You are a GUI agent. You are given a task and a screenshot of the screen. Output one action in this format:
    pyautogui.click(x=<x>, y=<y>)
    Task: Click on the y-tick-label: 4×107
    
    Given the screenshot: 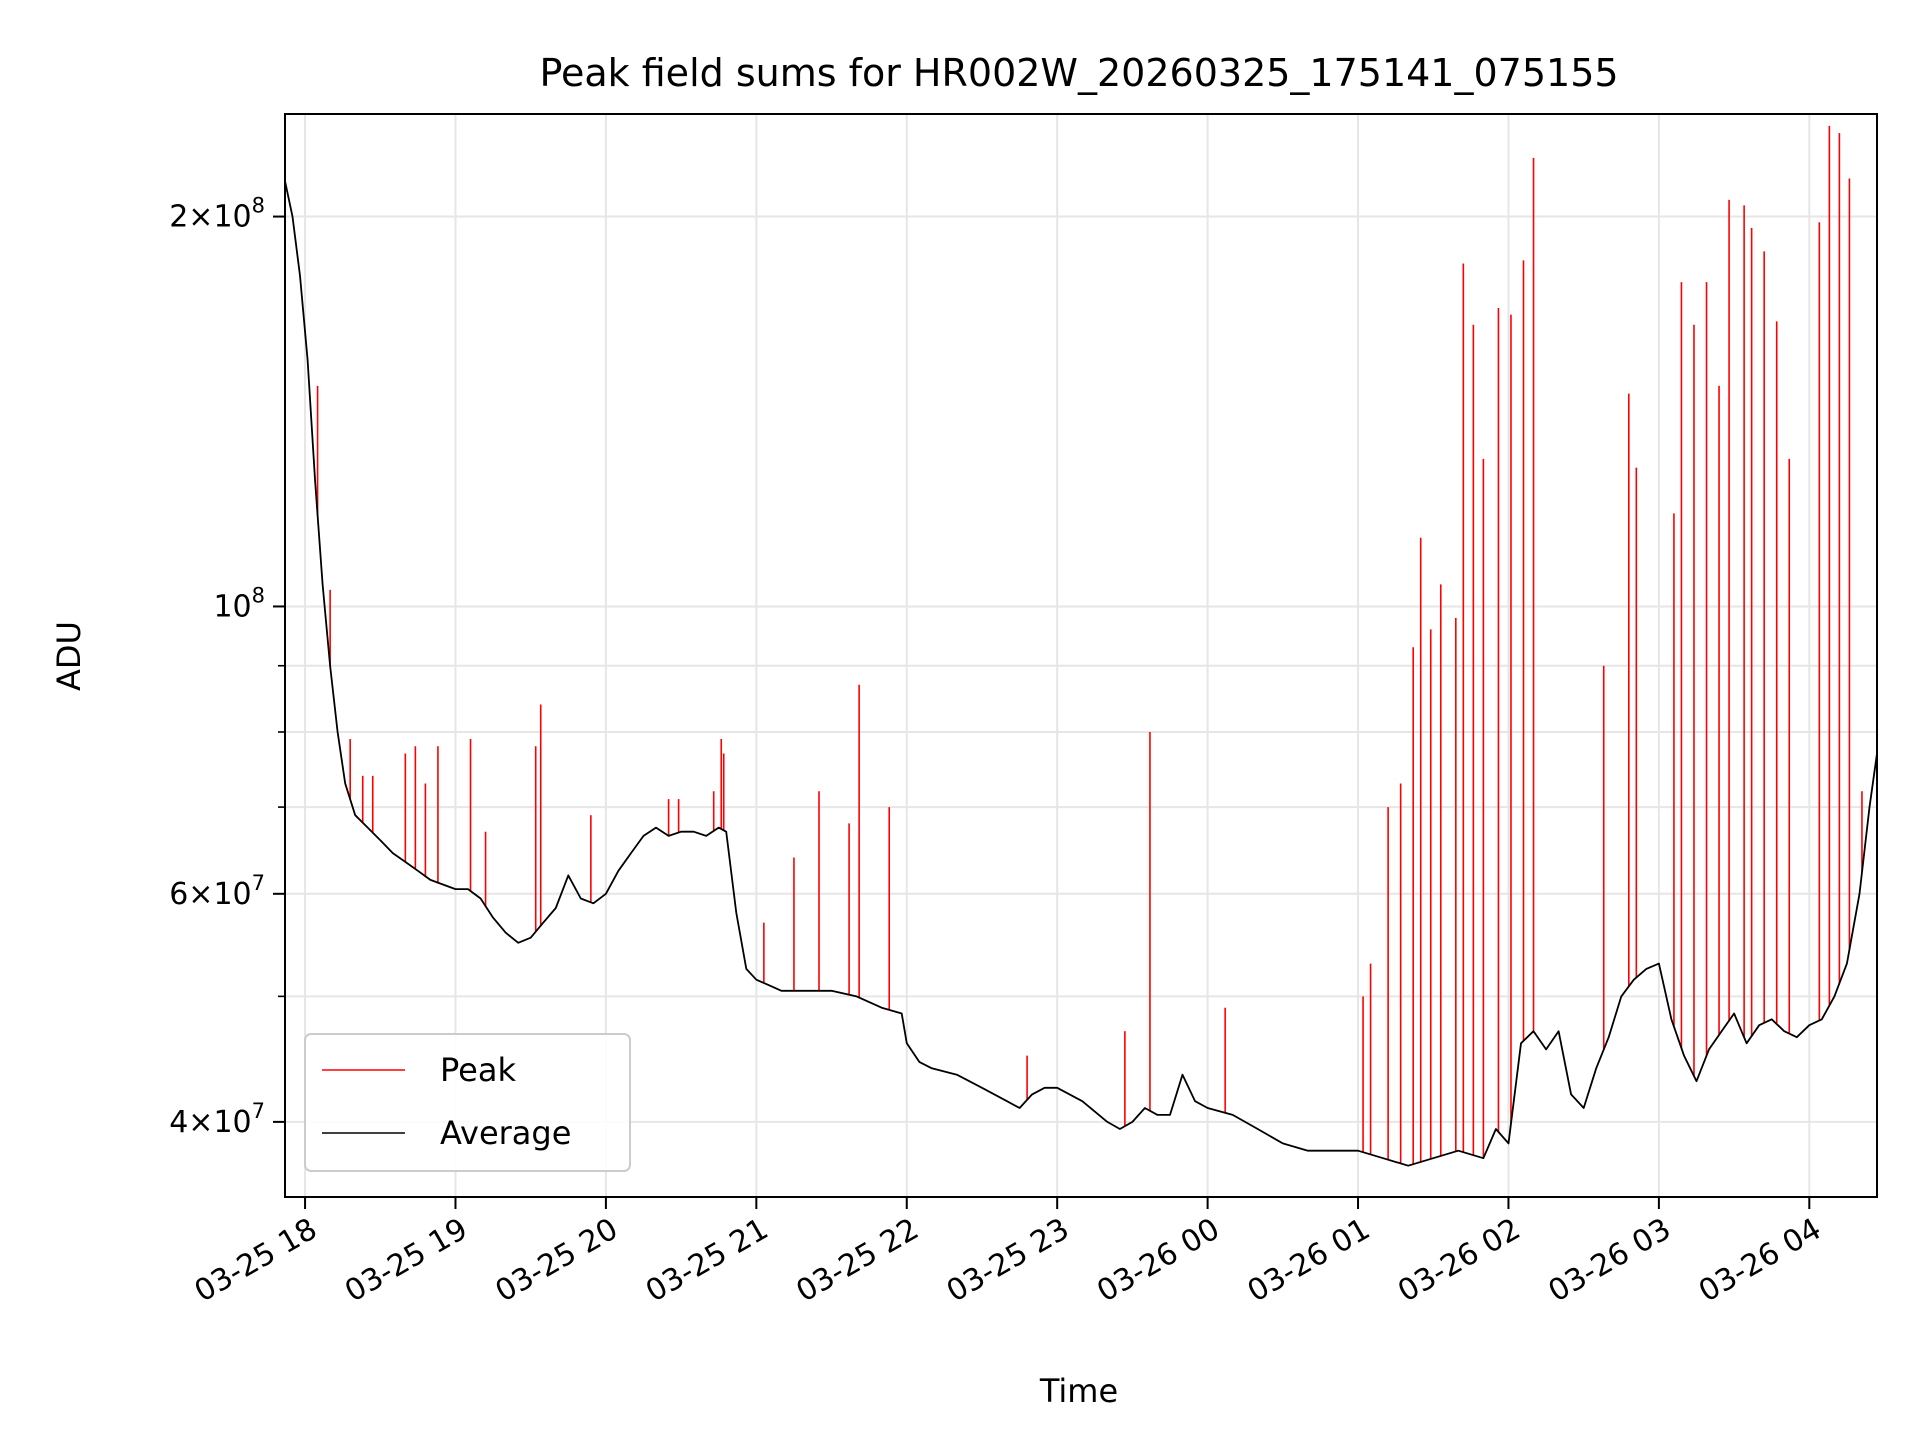 What is the action you would take?
    pyautogui.click(x=217, y=1119)
    